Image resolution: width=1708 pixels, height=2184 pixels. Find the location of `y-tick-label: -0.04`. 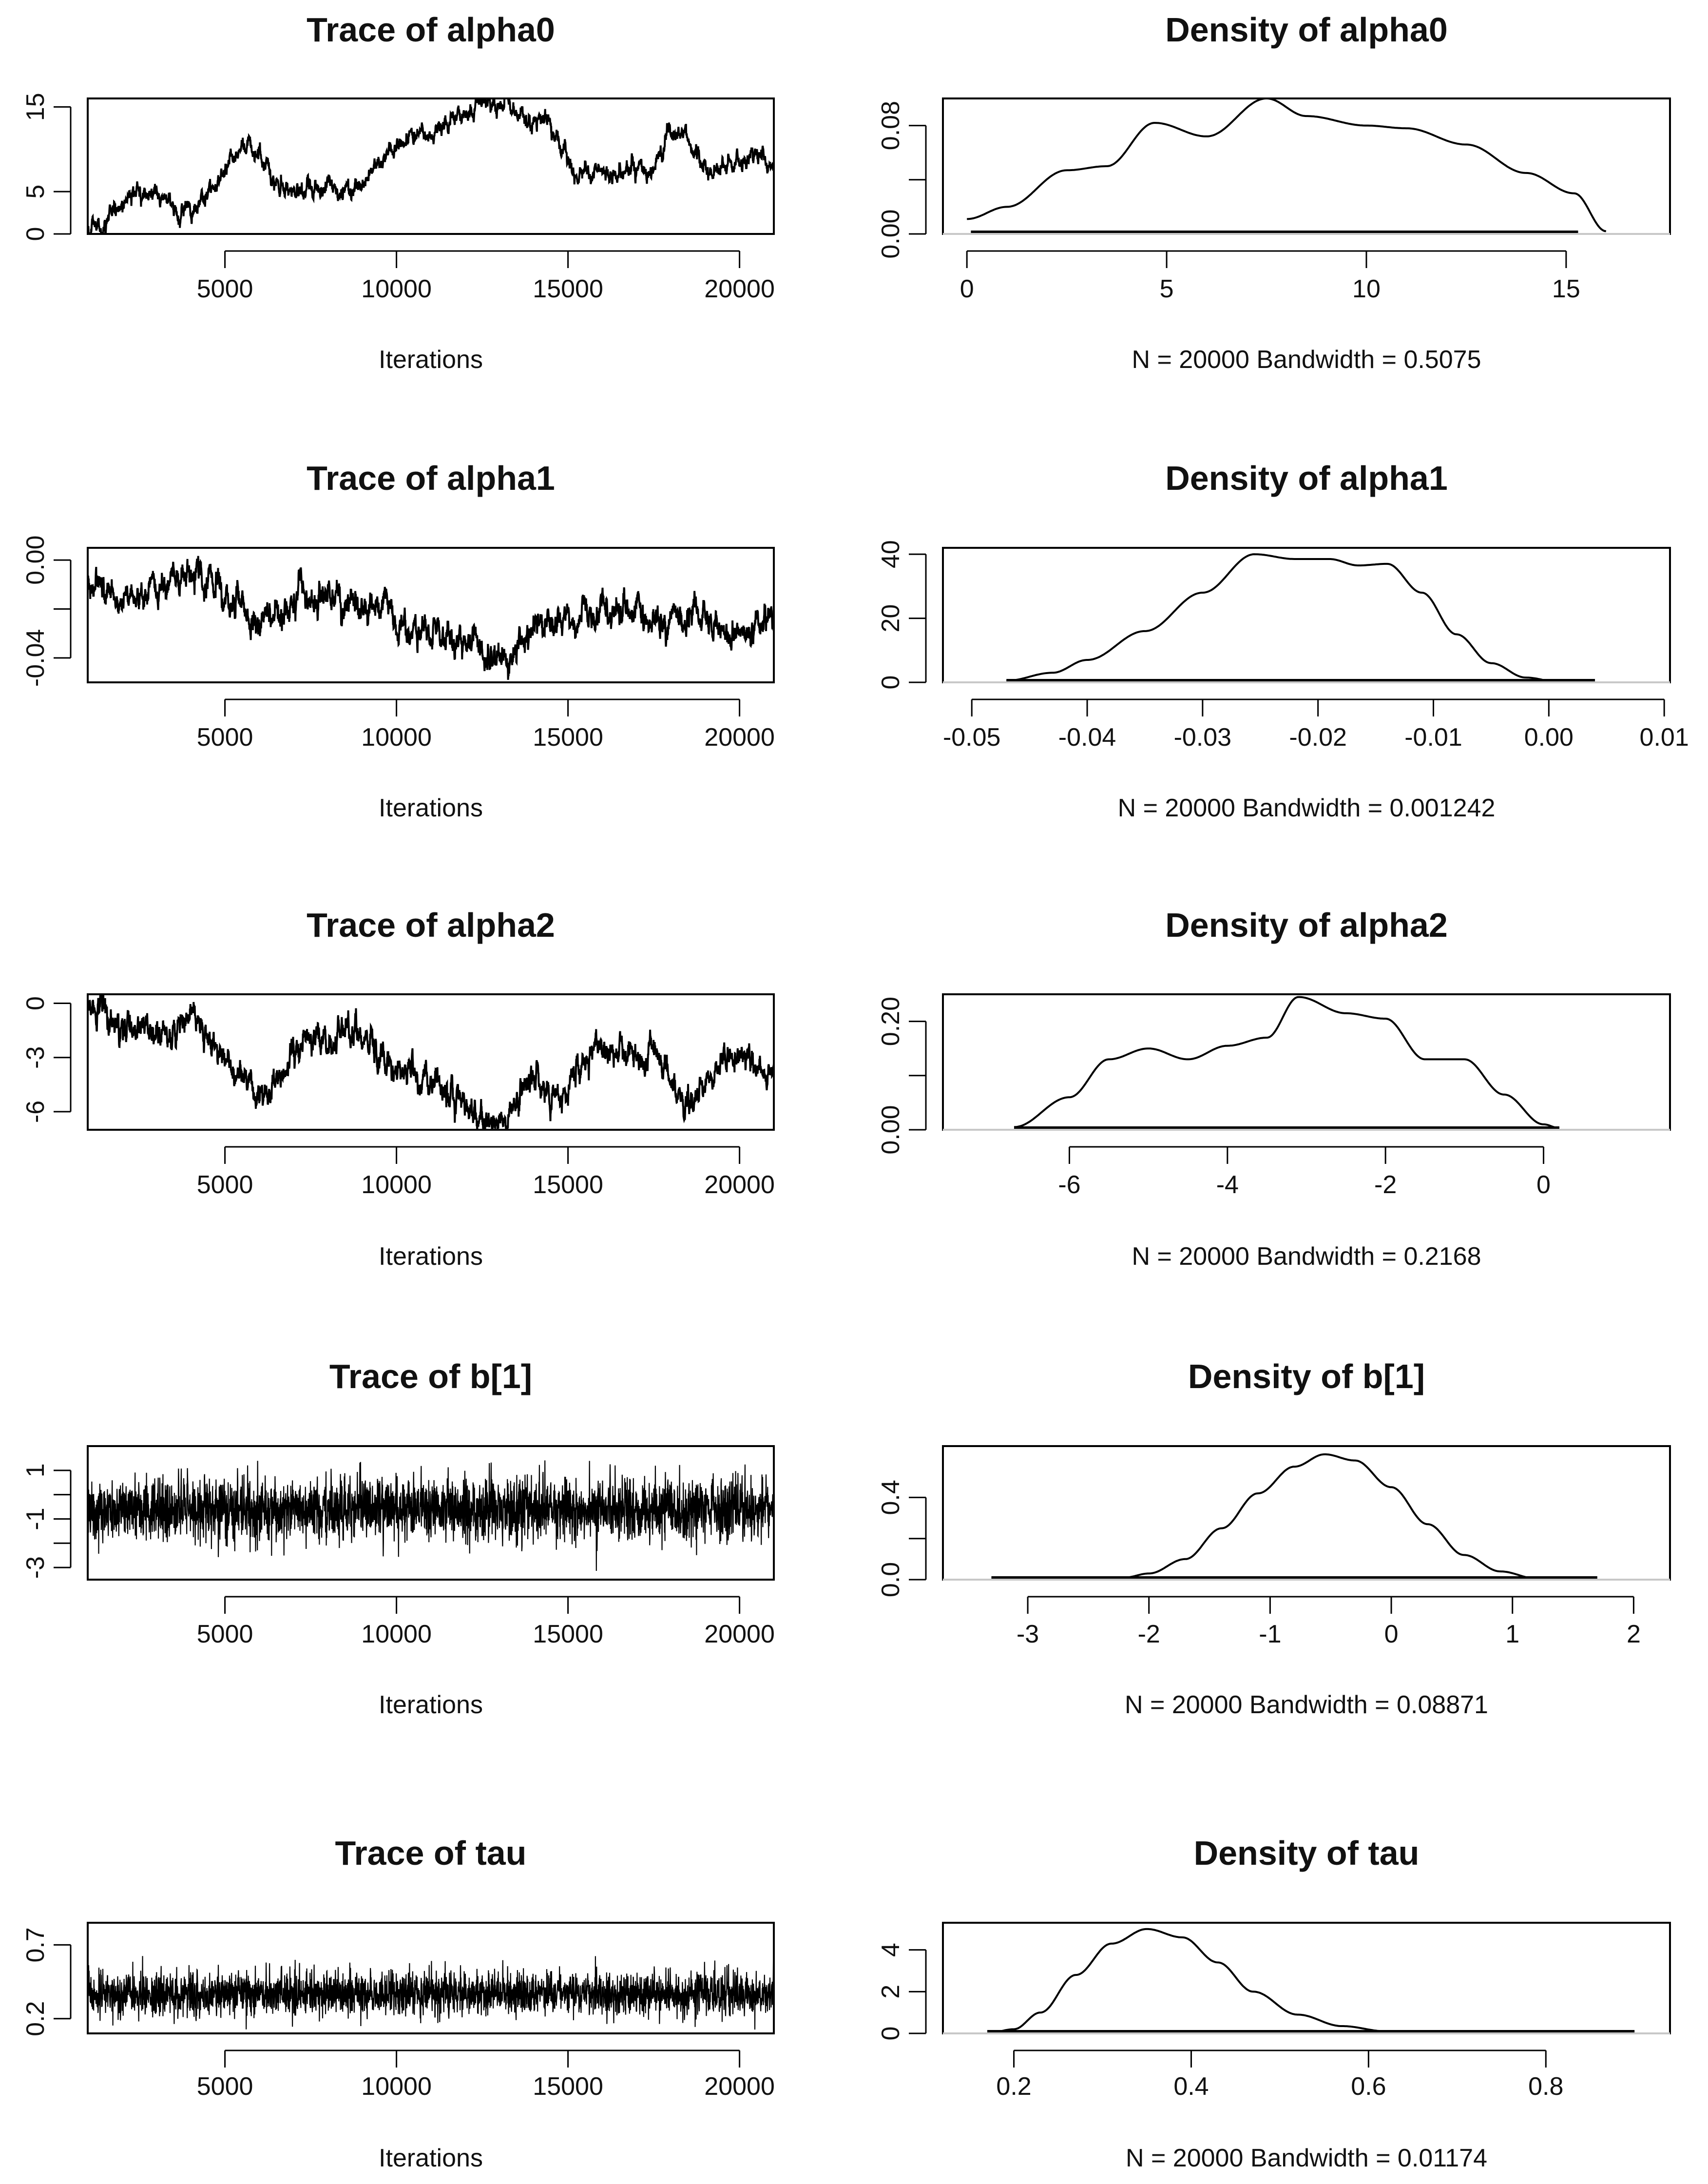

y-tick-label: -0.04 is located at coordinates (35, 658).